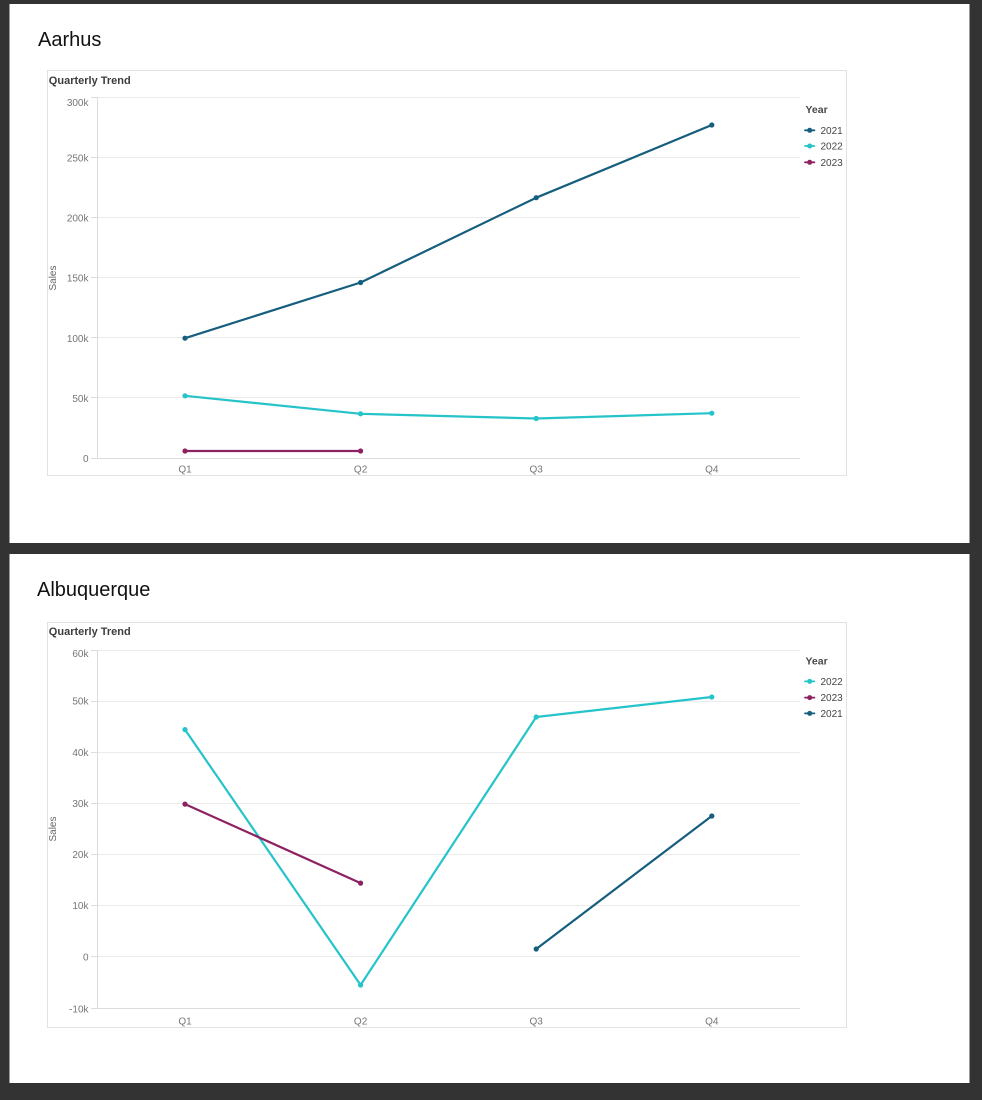 The height and width of the screenshot is (1100, 982). What do you see at coordinates (78, 219) in the screenshot?
I see `svg-text: 200k` at bounding box center [78, 219].